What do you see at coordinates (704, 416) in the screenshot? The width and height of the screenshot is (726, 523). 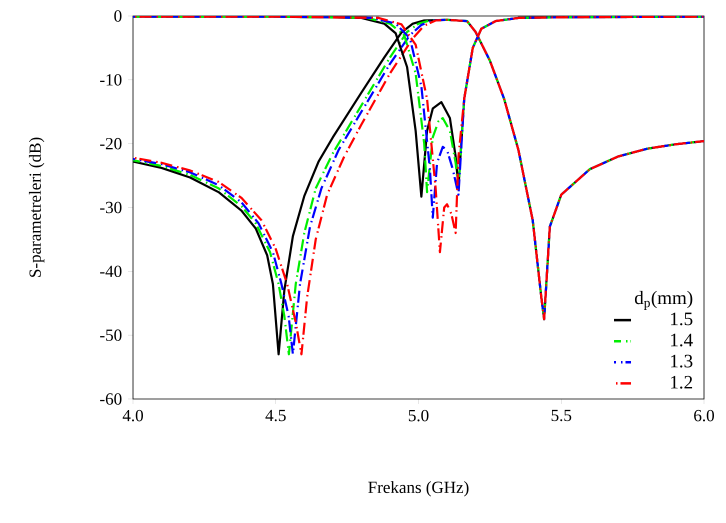 I see `x-tick-label: 6.0` at bounding box center [704, 416].